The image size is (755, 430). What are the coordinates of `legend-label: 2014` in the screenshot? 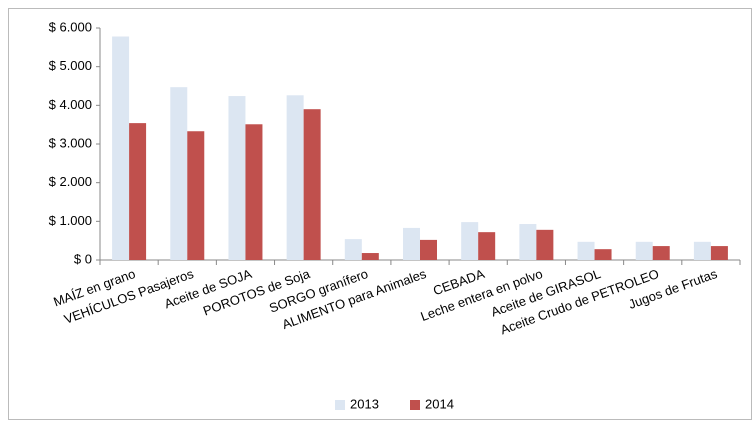 It's located at (439, 403).